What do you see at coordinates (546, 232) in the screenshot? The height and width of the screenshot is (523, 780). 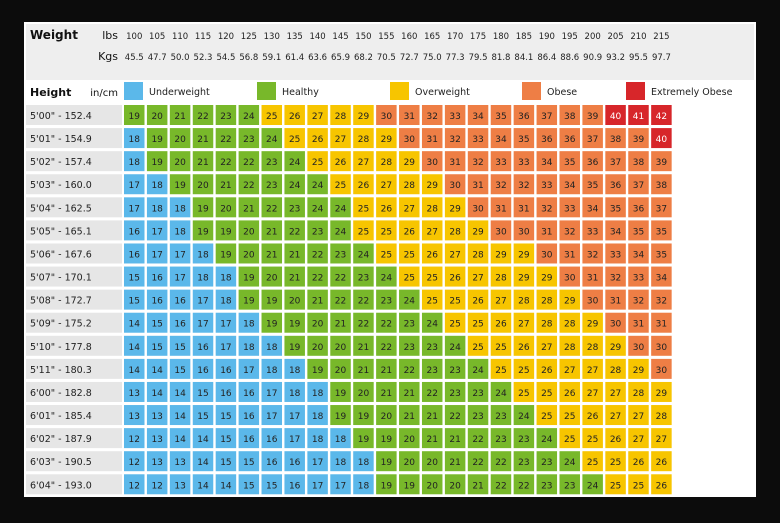 I see `bmi-value-label: 31` at bounding box center [546, 232].